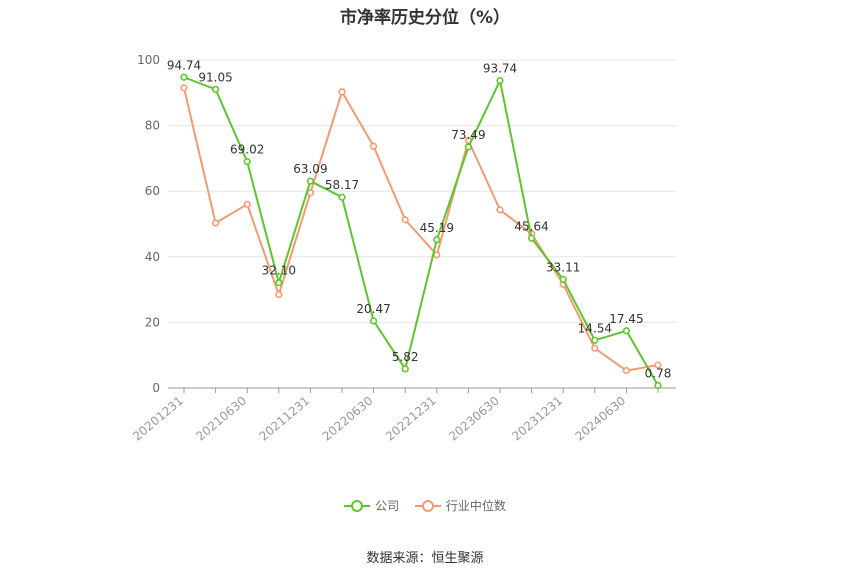  Describe the element at coordinates (658, 373) in the screenshot. I see `data-label: 0.78` at that location.